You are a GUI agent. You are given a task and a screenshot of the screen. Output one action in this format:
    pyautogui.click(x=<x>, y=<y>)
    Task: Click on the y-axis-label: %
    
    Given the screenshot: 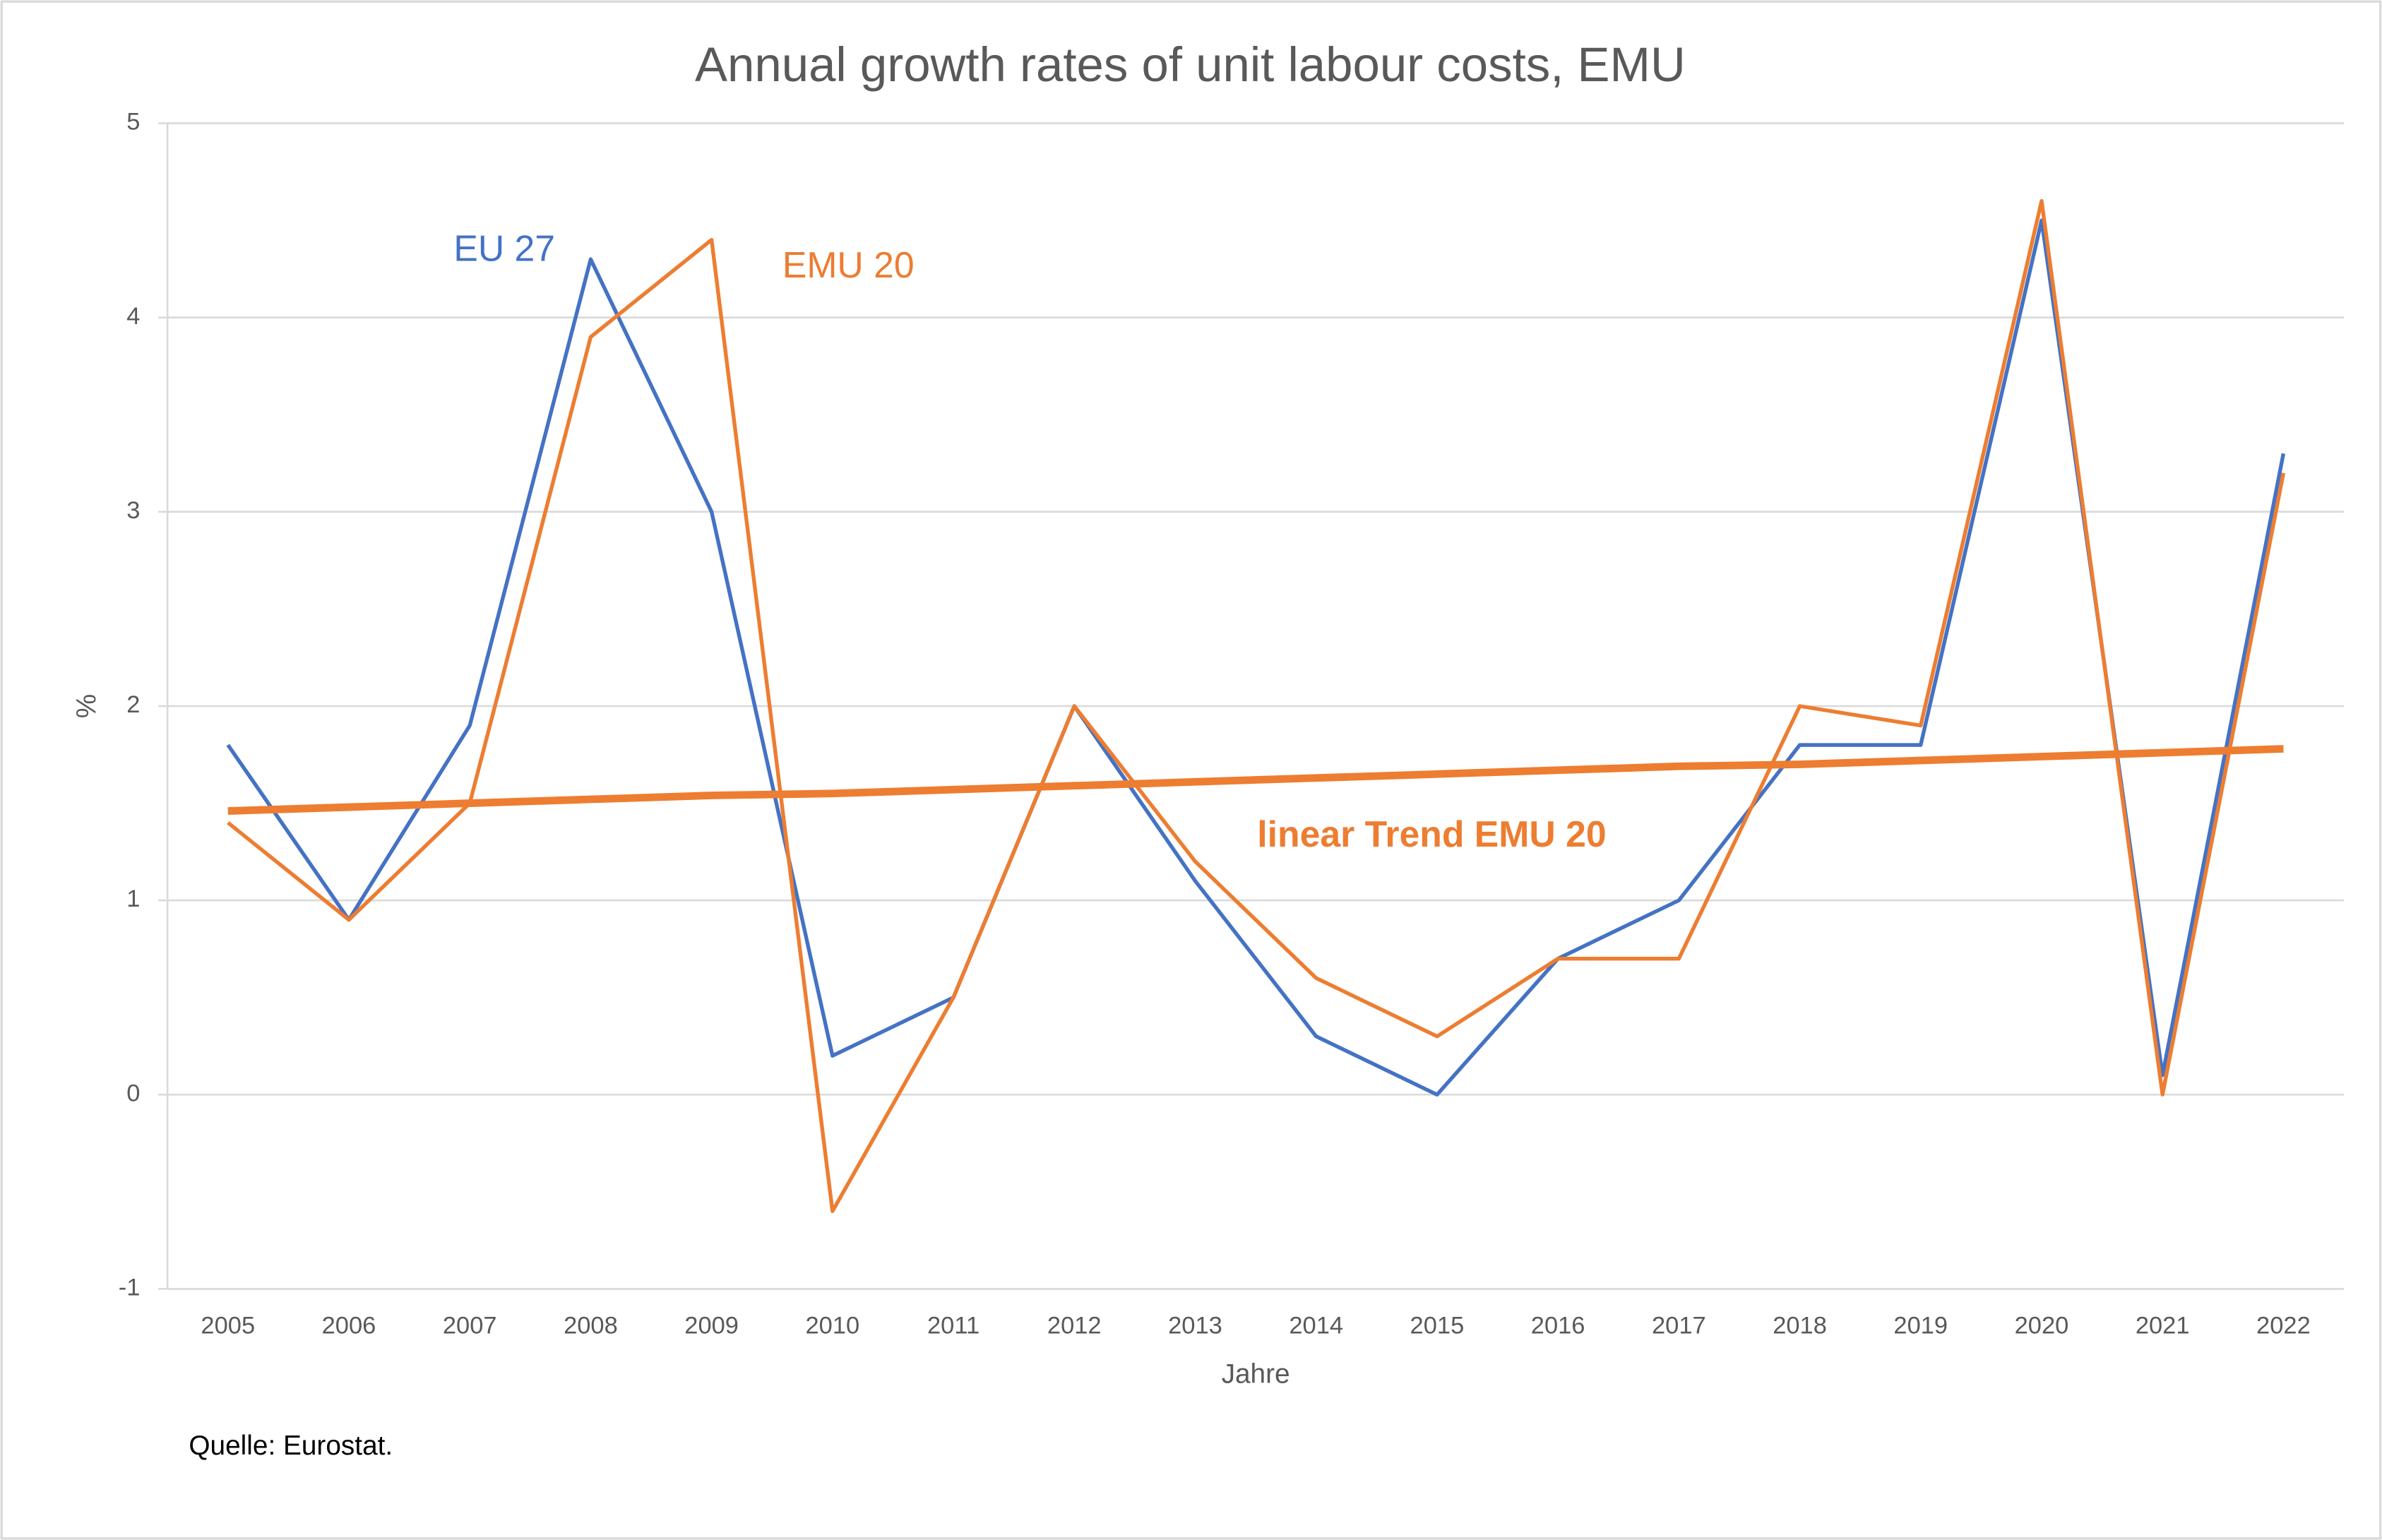 What is the action you would take?
    pyautogui.click(x=87, y=706)
    